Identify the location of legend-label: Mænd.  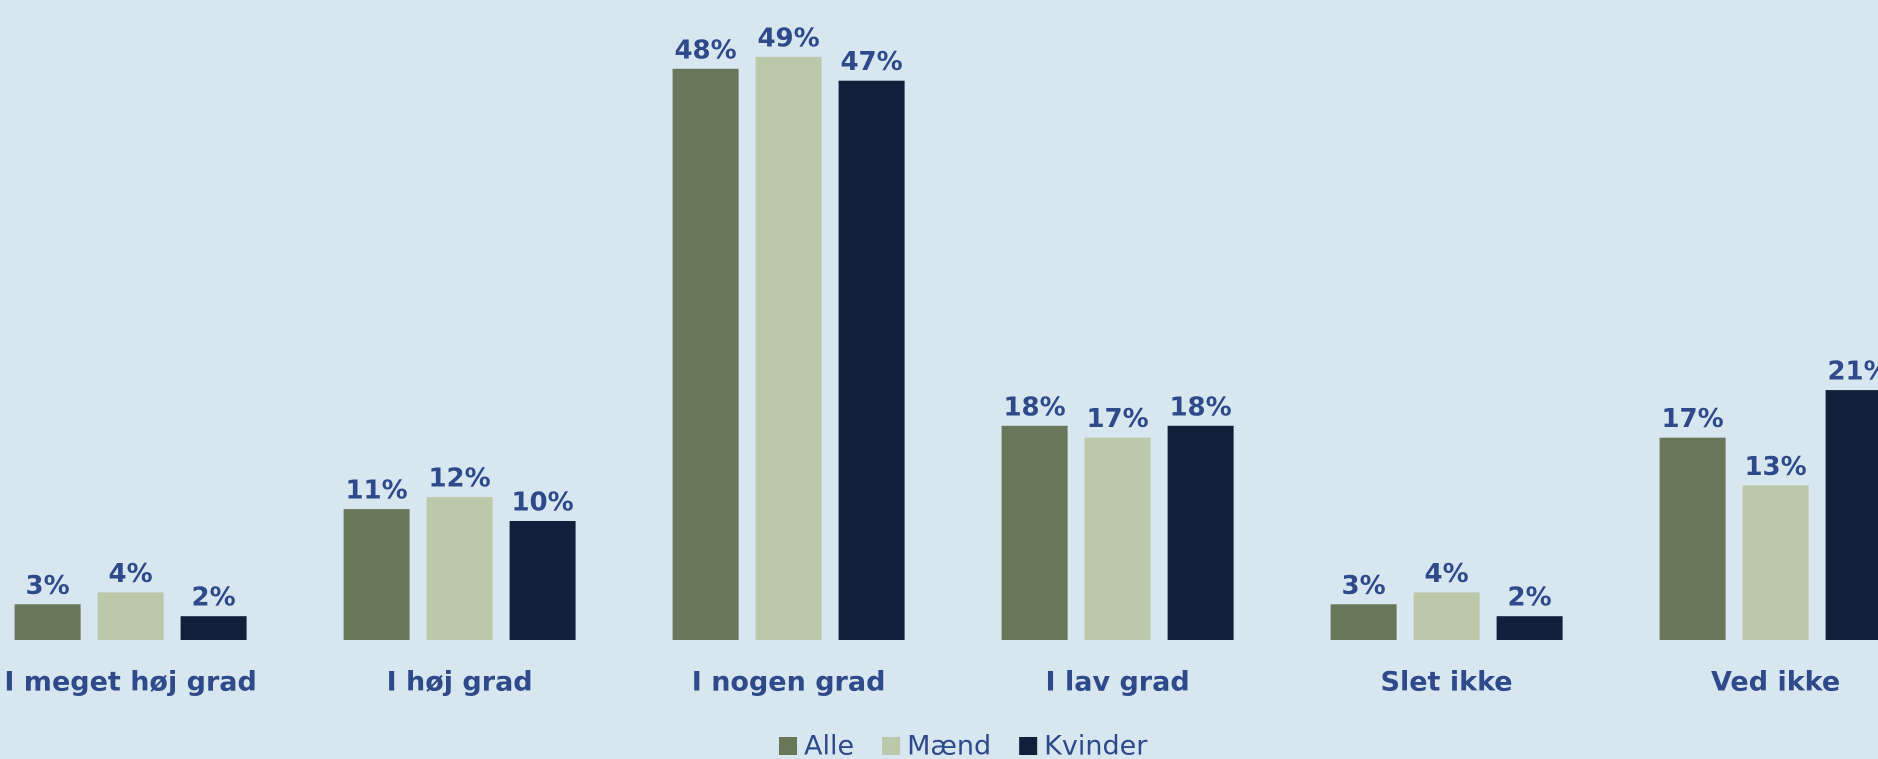
(949, 745).